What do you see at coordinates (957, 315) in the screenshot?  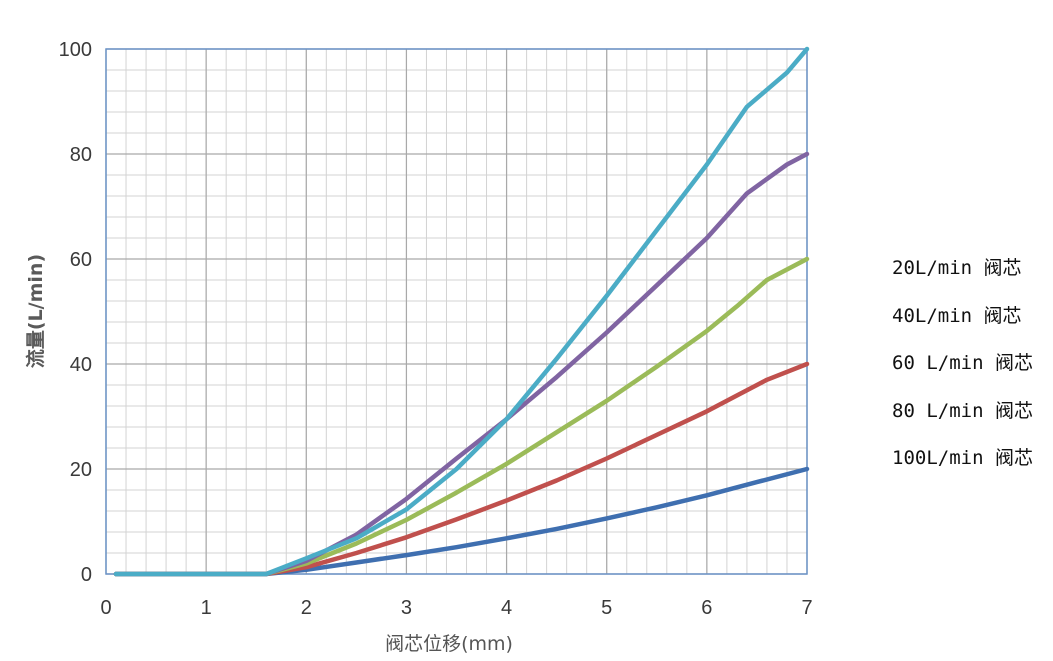 I see `legend-item-40: 40L/min 阀芯` at bounding box center [957, 315].